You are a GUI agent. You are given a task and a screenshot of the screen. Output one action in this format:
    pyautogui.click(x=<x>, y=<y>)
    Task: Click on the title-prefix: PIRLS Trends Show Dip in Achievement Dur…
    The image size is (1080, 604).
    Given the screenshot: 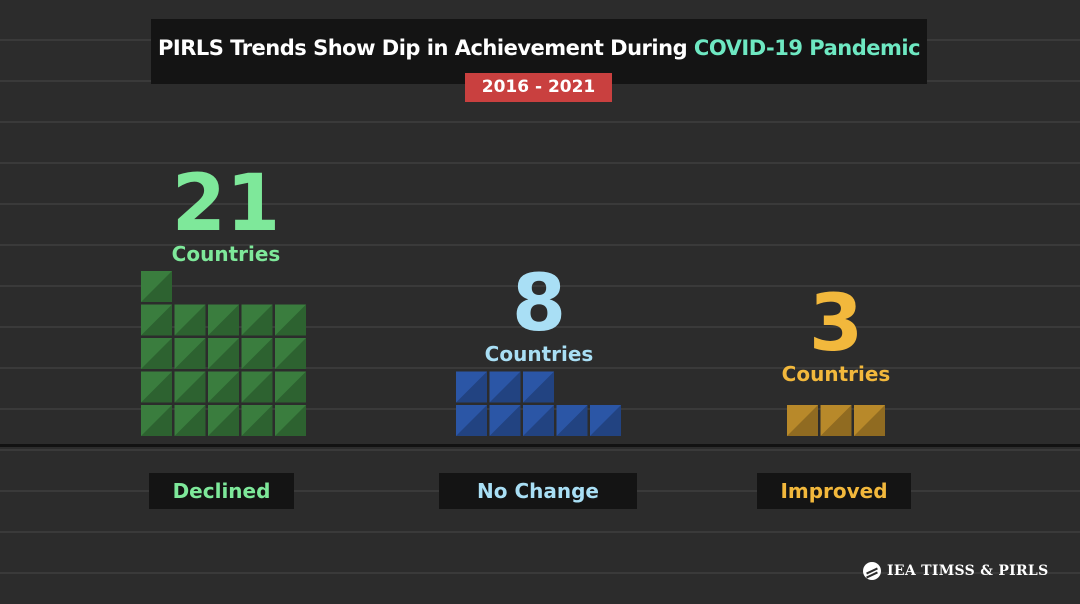 What is the action you would take?
    pyautogui.click(x=425, y=48)
    